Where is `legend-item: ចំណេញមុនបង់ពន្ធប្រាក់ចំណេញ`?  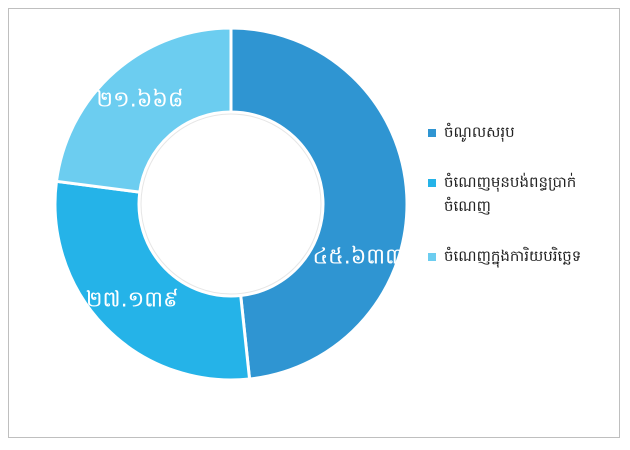 legend-item: ចំណេញមុនបង់ពន្ធប្រាក់ចំណេញ is located at coordinates (523, 194).